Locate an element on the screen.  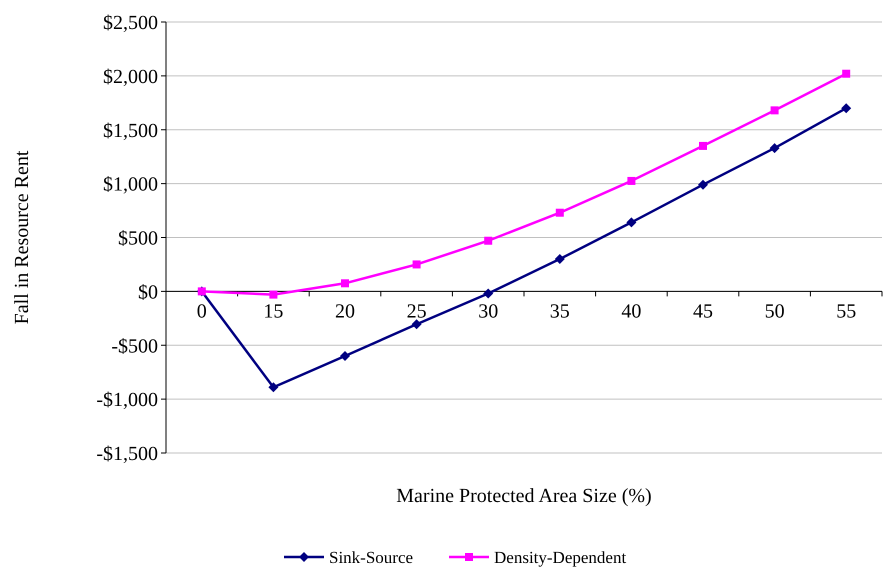
y-tick-label: $1,500 is located at coordinates (130, 131).